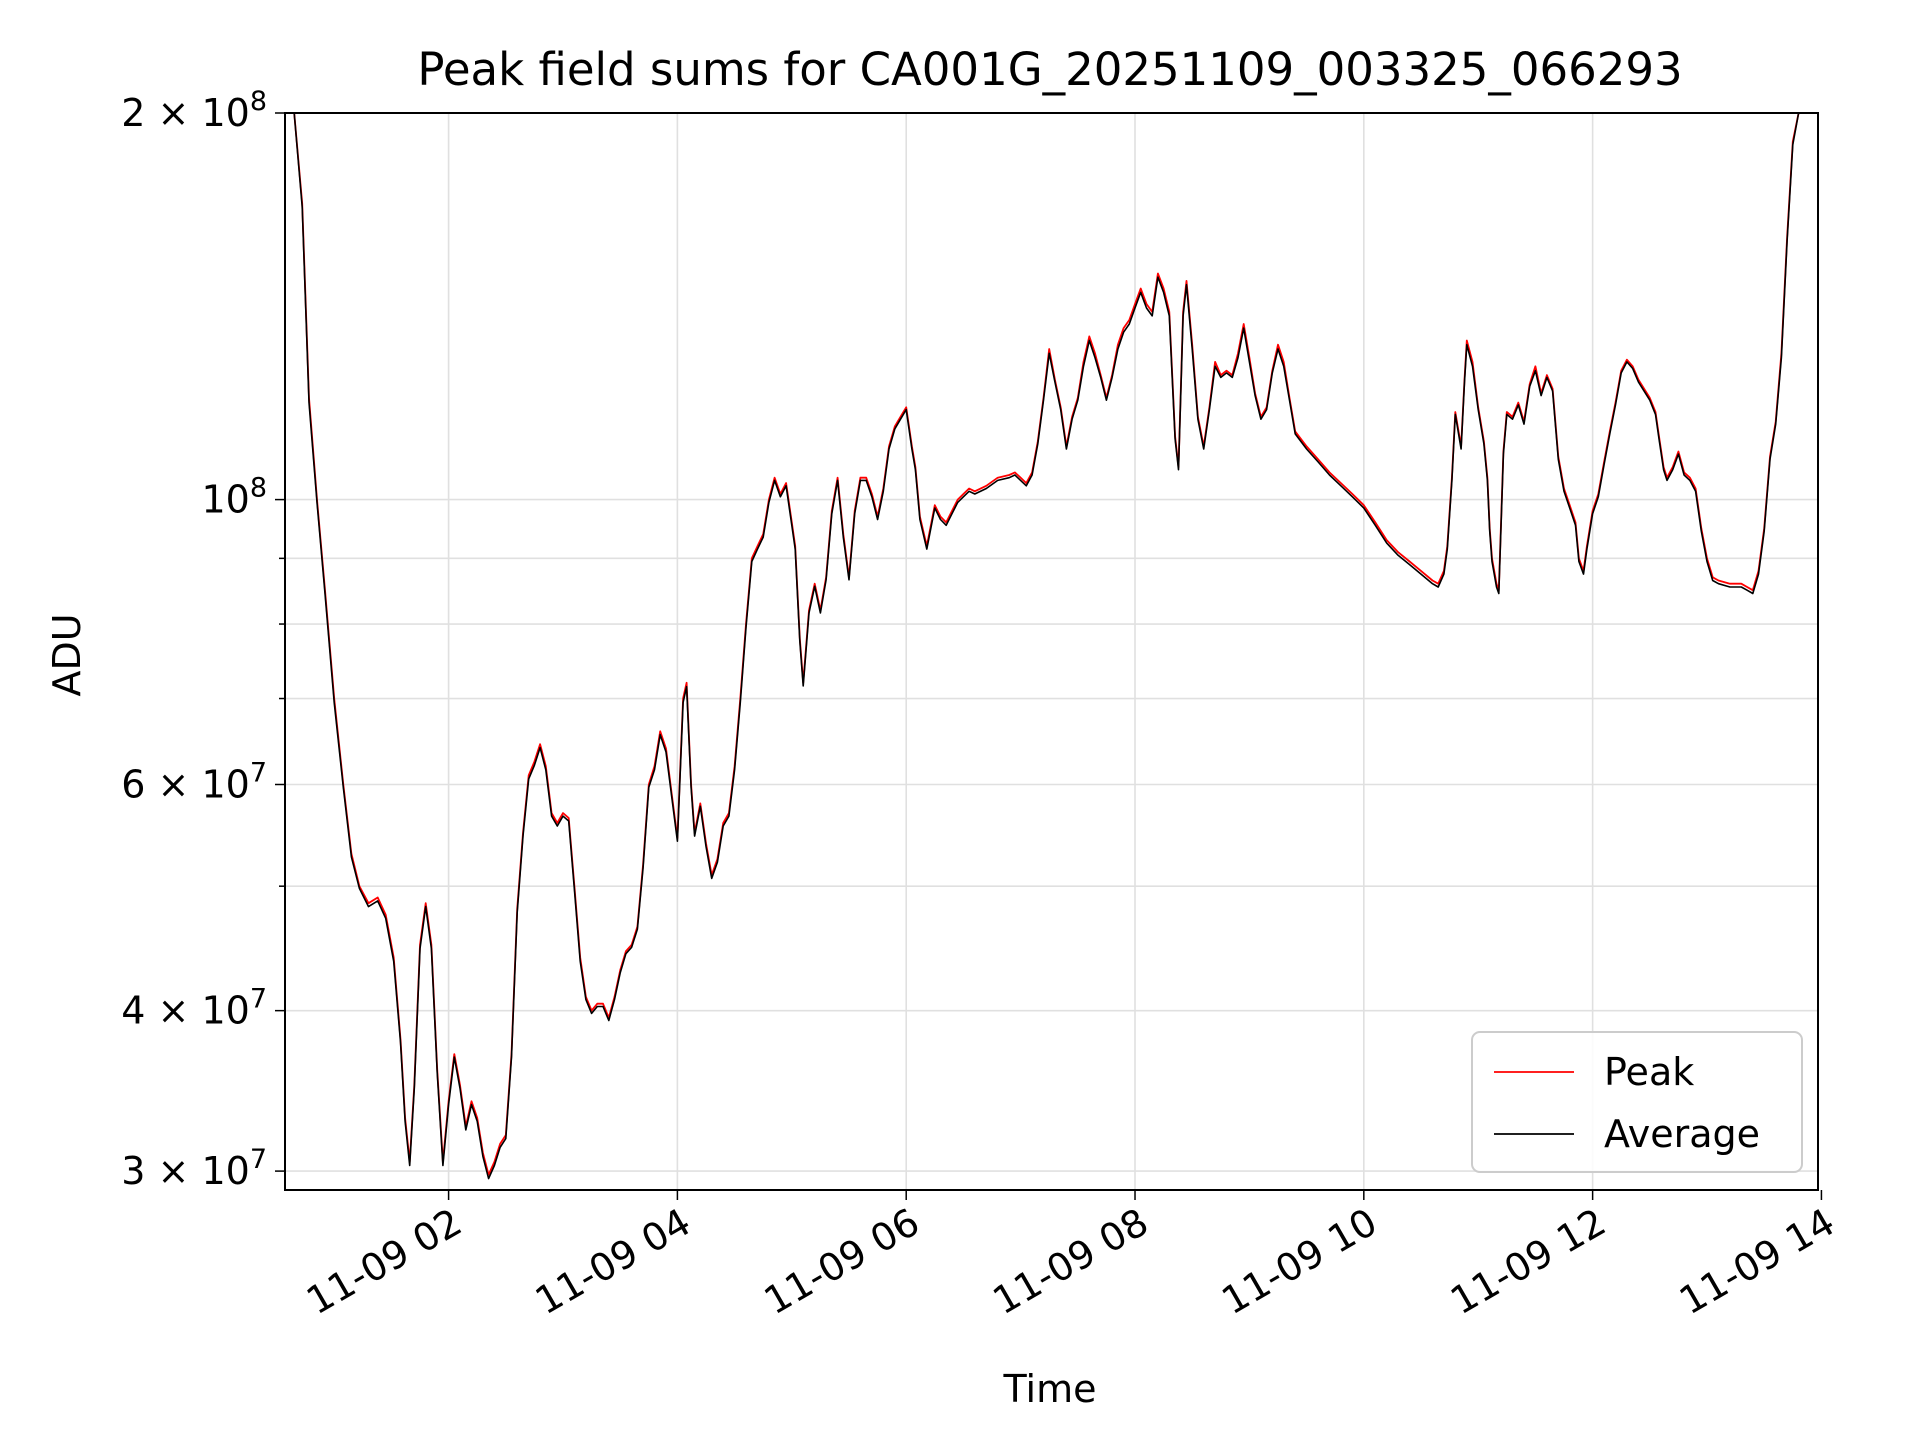  What do you see at coordinates (234, 497) in the screenshot?
I see `y-tick-label: 108` at bounding box center [234, 497].